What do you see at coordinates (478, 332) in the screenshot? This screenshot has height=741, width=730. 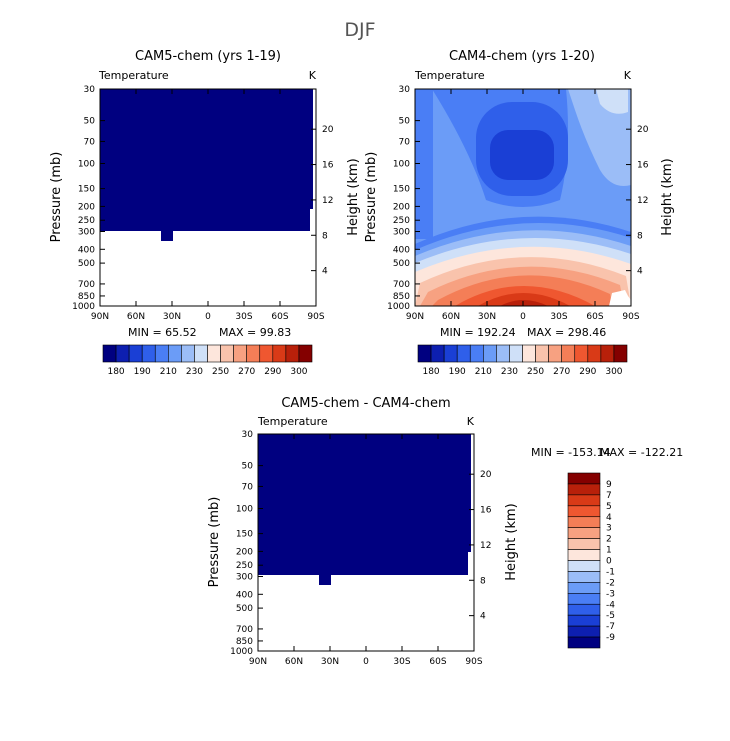 I see `panel-cam4-min: MIN = 192.24` at bounding box center [478, 332].